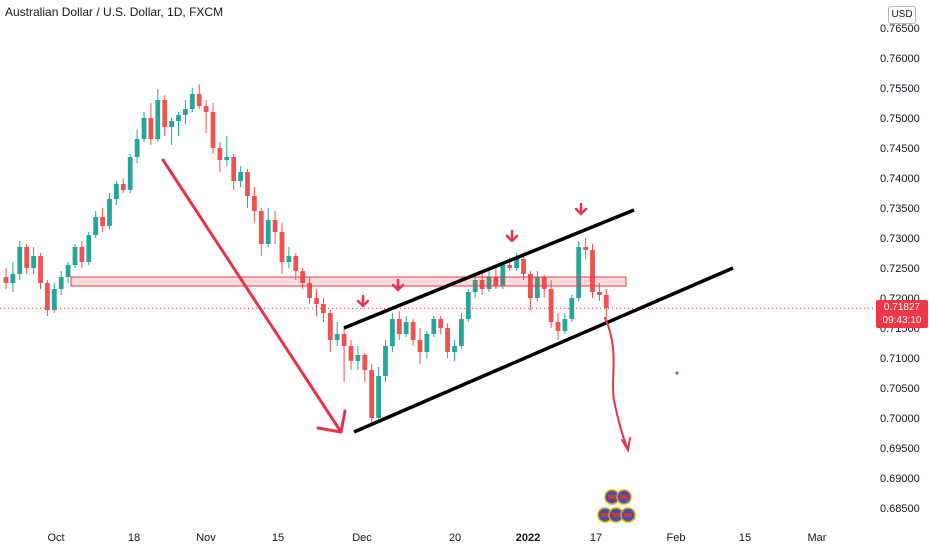 The width and height of the screenshot is (932, 550). Describe the element at coordinates (900, 89) in the screenshot. I see `price-tick-label: 0.75500` at that location.